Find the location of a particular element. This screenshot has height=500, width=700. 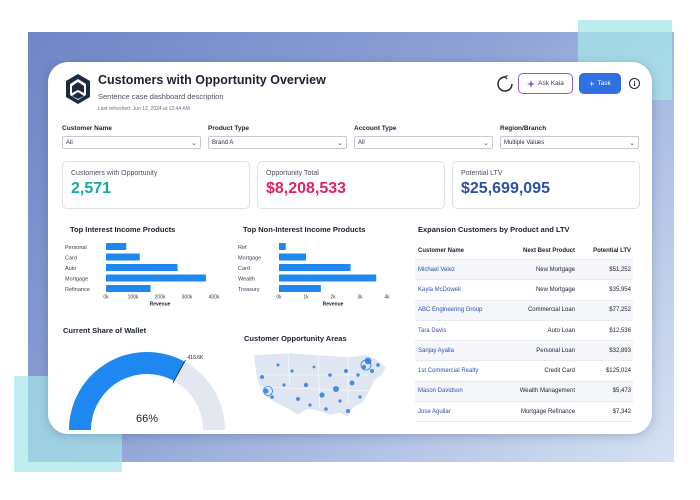

table-row: Sanjay Ayalla Personal Loan $32,893 is located at coordinates (524, 351).